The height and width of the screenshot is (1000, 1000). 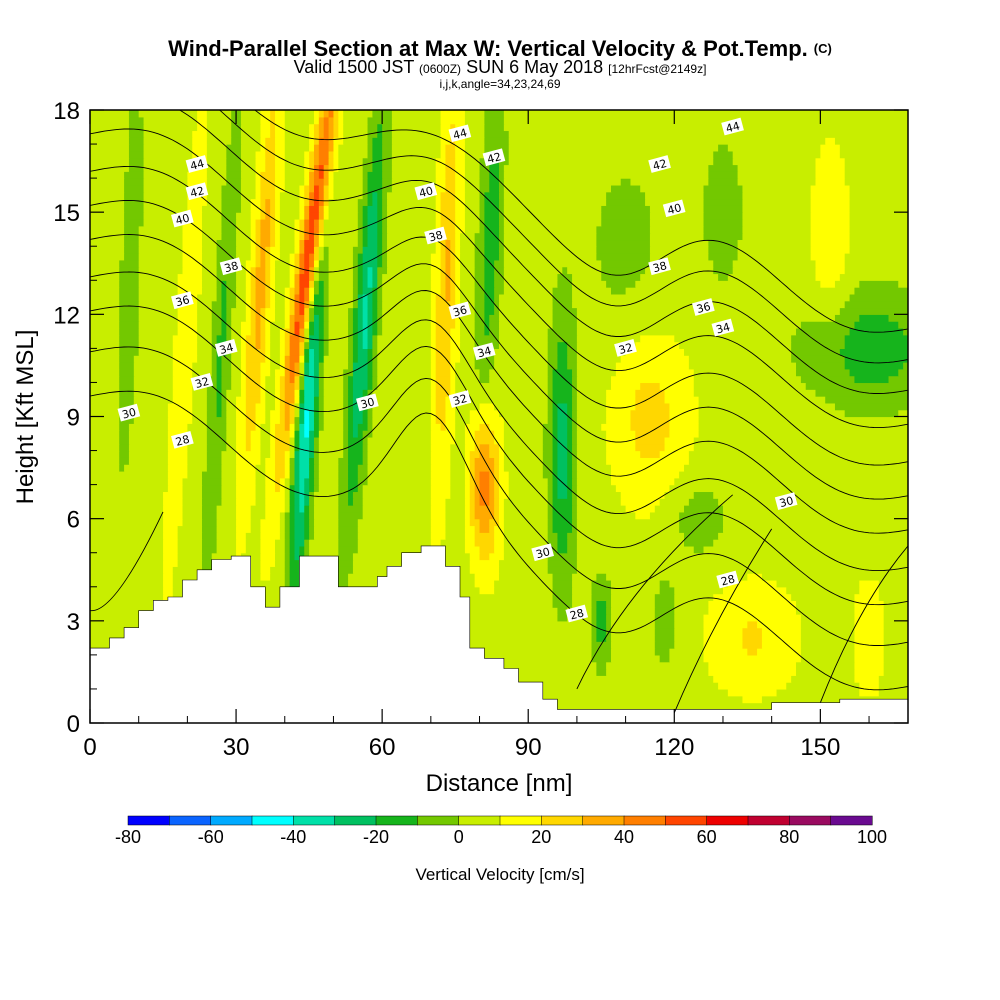 What do you see at coordinates (66, 315) in the screenshot?
I see `y-tick-label: 12` at bounding box center [66, 315].